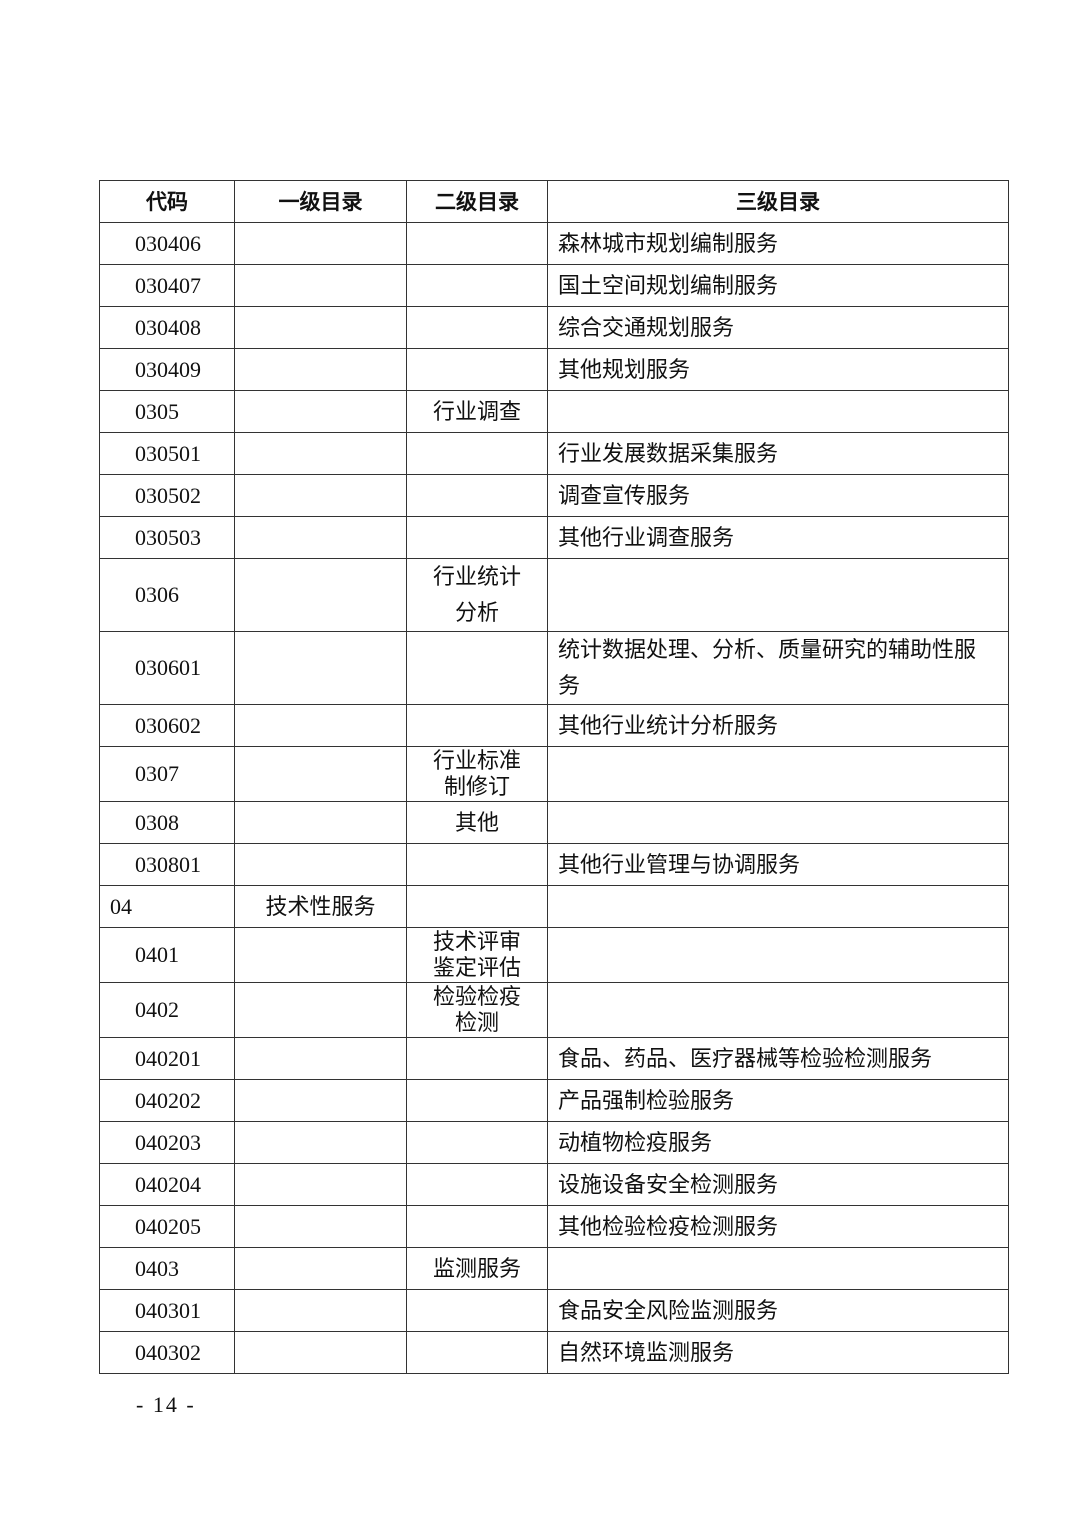  I want to click on header-code: 代码, so click(167, 201).